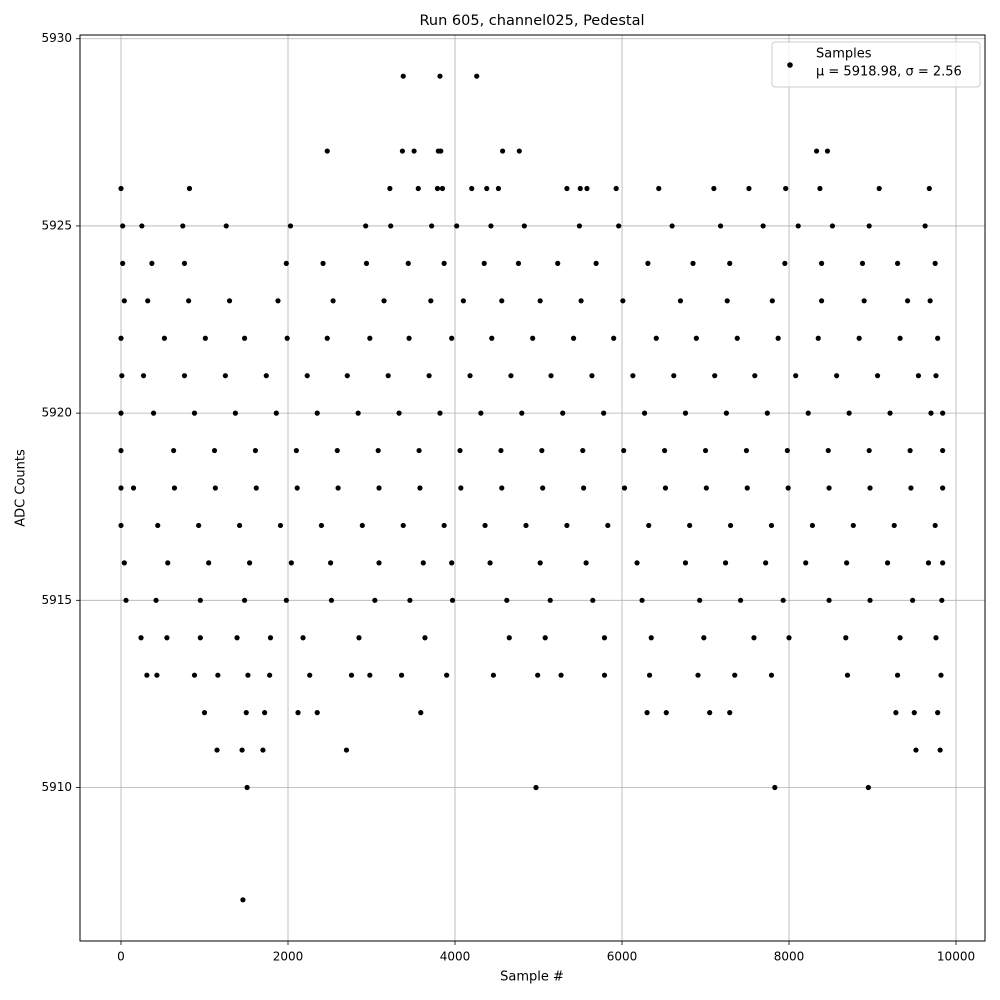 The image size is (1000, 1000). I want to click on x-tick-label: 0, so click(121, 957).